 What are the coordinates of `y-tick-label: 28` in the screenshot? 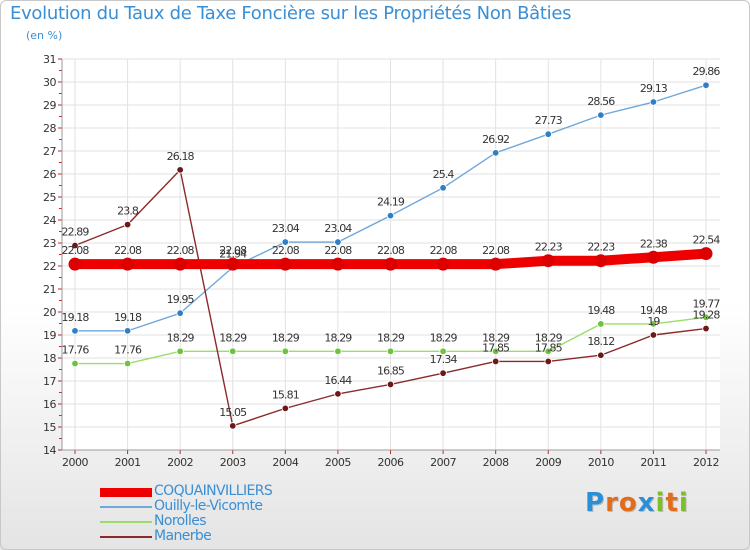 It's located at (49, 128).